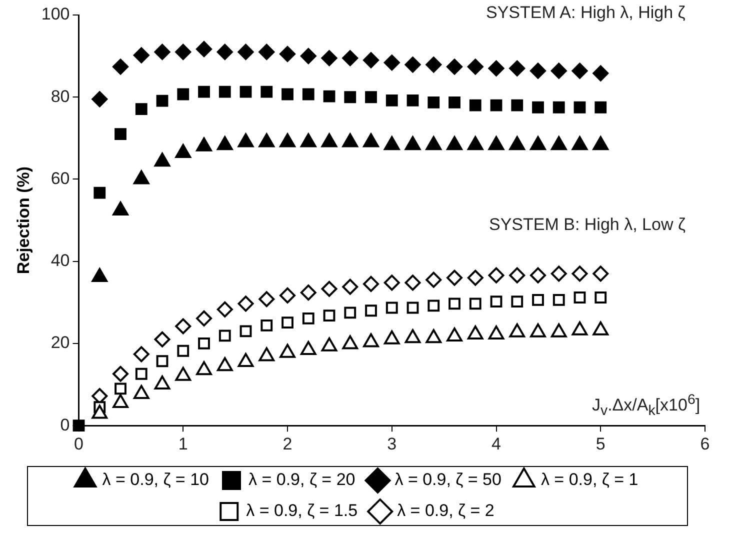 The width and height of the screenshot is (745, 535). Describe the element at coordinates (586, 13) in the screenshot. I see `annotation: SYSTEM A: High λ, High ζ` at that location.